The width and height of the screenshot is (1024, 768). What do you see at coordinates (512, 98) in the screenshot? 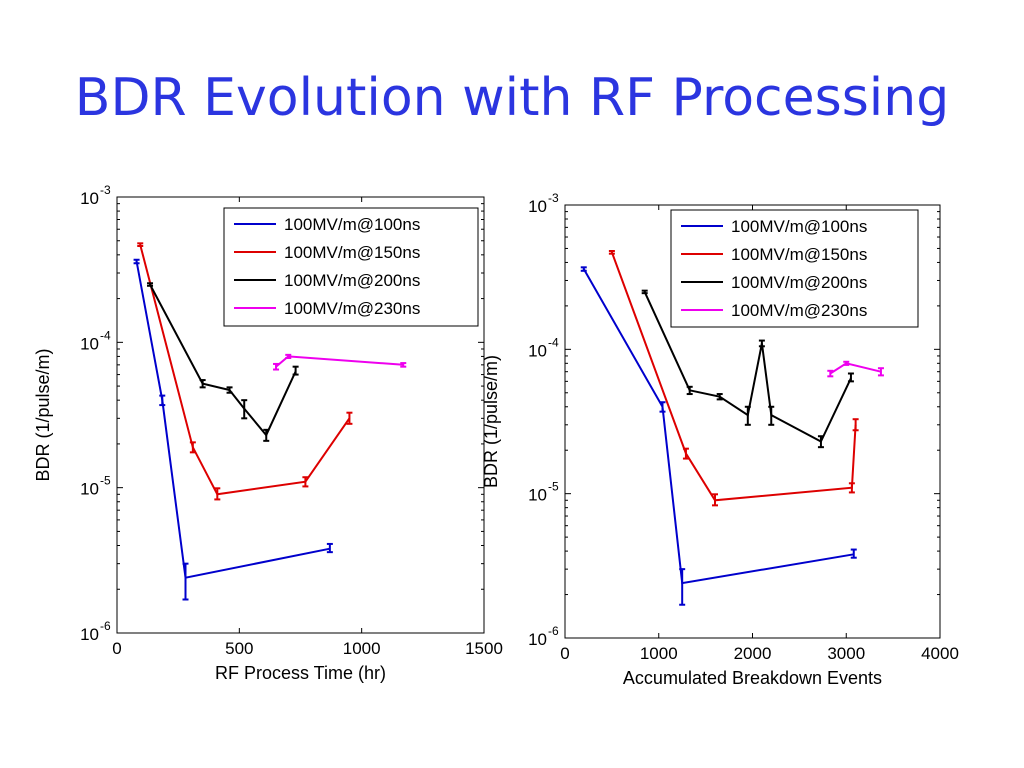
I see `slide-title: BDR Evolution with RF Processing` at bounding box center [512, 98].